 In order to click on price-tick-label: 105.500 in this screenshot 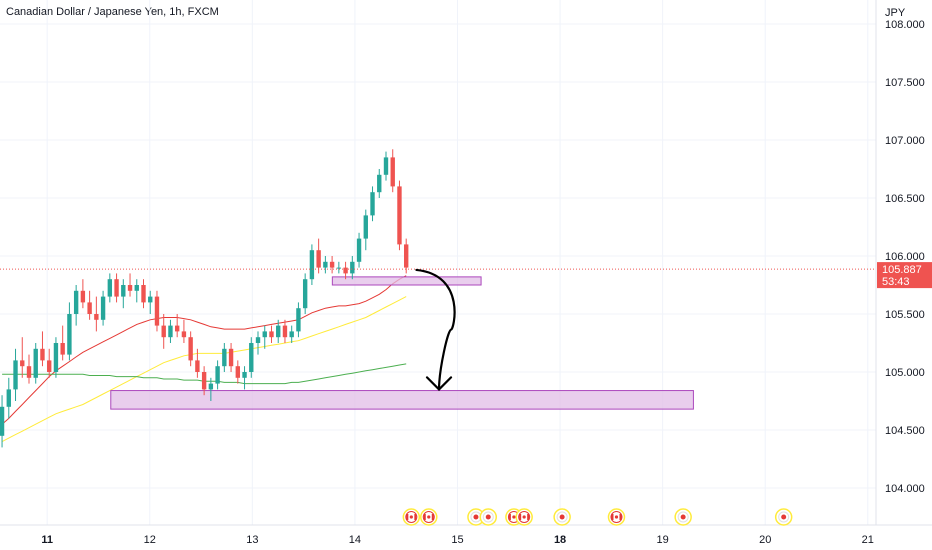, I will do `click(905, 315)`.